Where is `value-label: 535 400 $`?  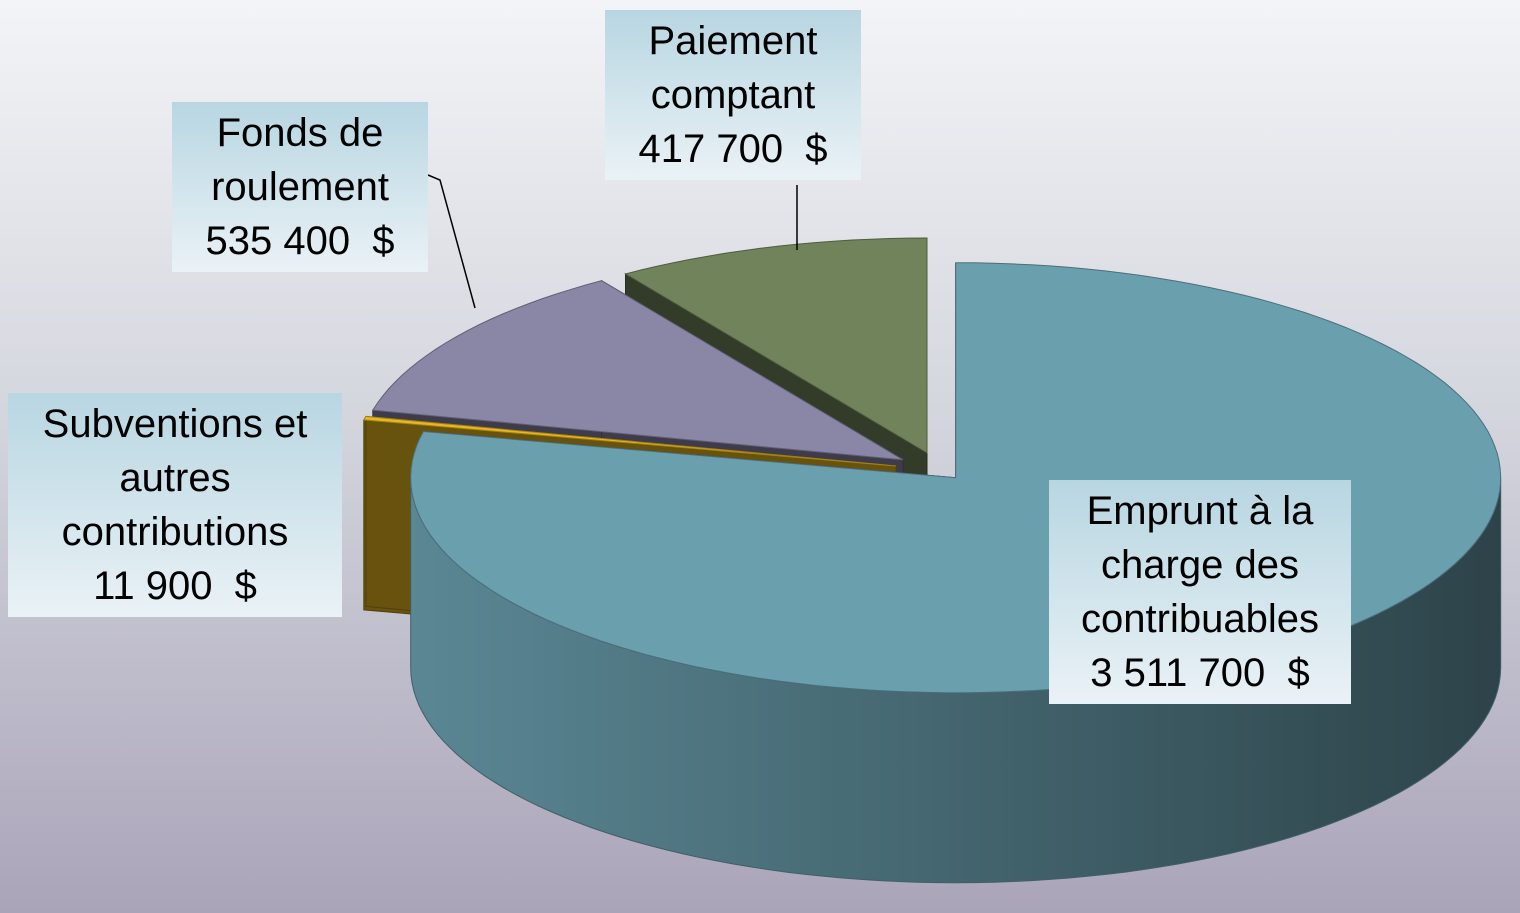
value-label: 535 400 $ is located at coordinates (300, 241).